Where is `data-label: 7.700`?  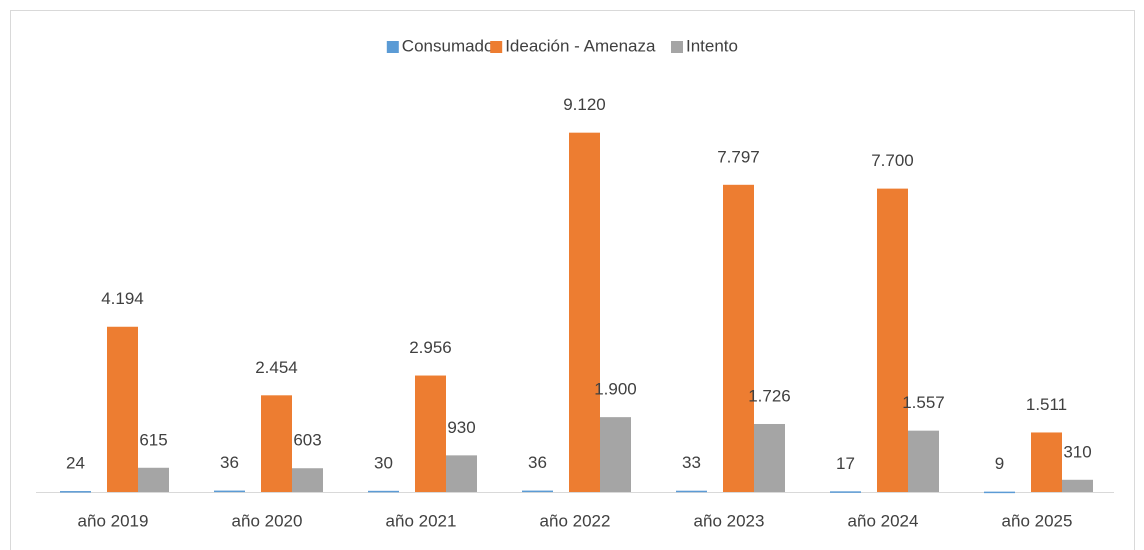
data-label: 7.700 is located at coordinates (892, 160).